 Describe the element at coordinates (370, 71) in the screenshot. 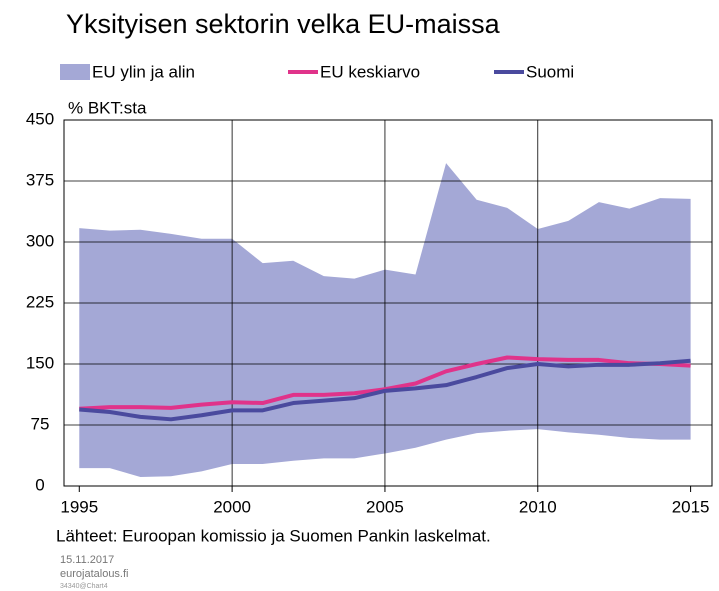

I see `legend-label: EU keskiarvo` at that location.